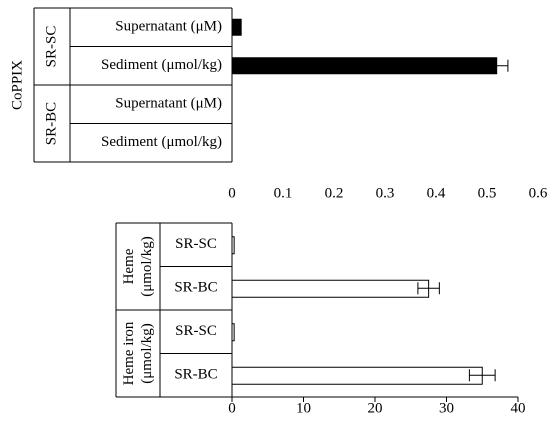 The image size is (550, 429). Describe the element at coordinates (334, 193) in the screenshot. I see `x-tick-label: 0.2` at that location.